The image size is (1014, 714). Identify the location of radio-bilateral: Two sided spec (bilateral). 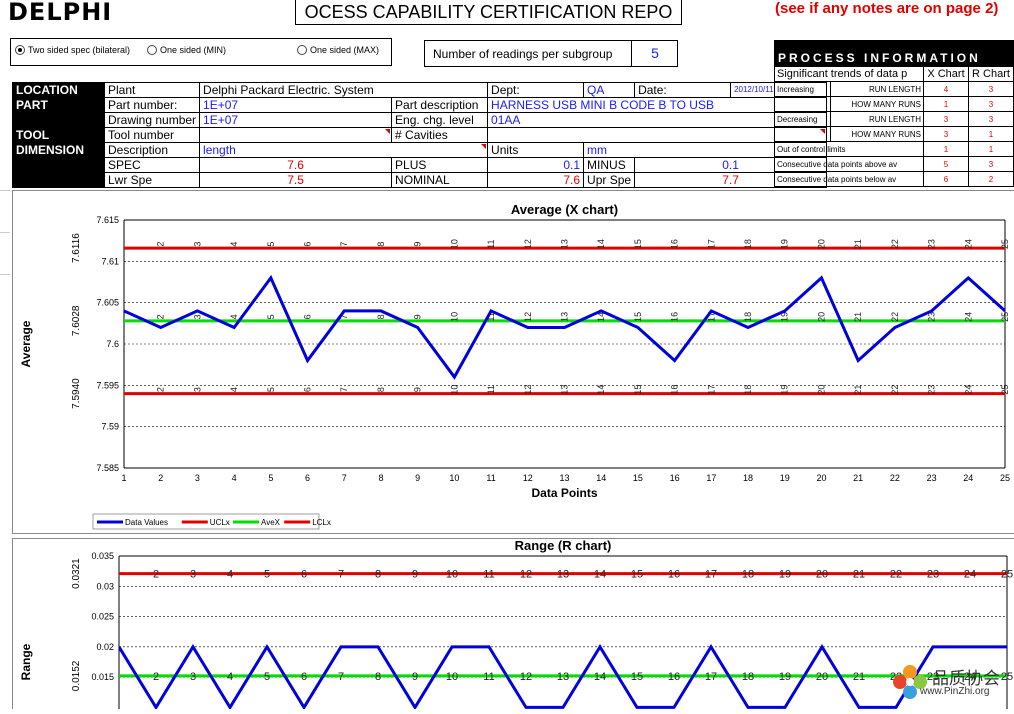
(72, 50).